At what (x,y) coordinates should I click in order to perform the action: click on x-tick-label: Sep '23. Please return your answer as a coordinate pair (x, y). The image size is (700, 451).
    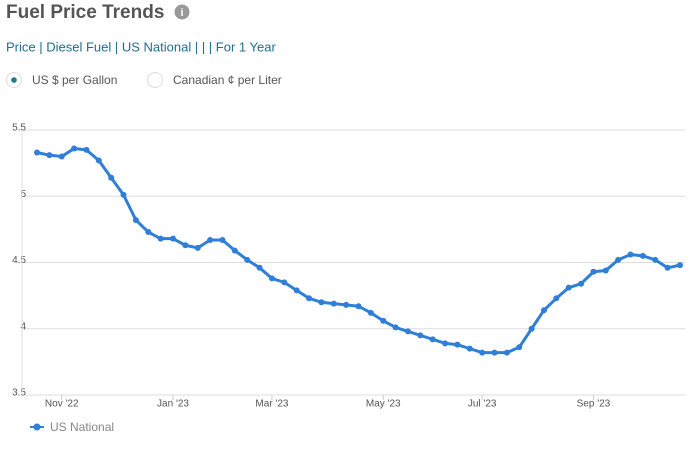
    Looking at the image, I should click on (594, 404).